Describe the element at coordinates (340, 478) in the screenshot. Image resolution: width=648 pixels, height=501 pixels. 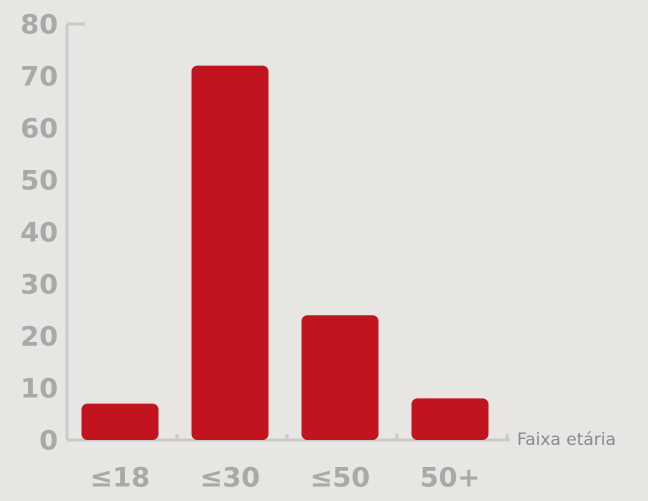
I see `x-tick-label: ≤50` at that location.